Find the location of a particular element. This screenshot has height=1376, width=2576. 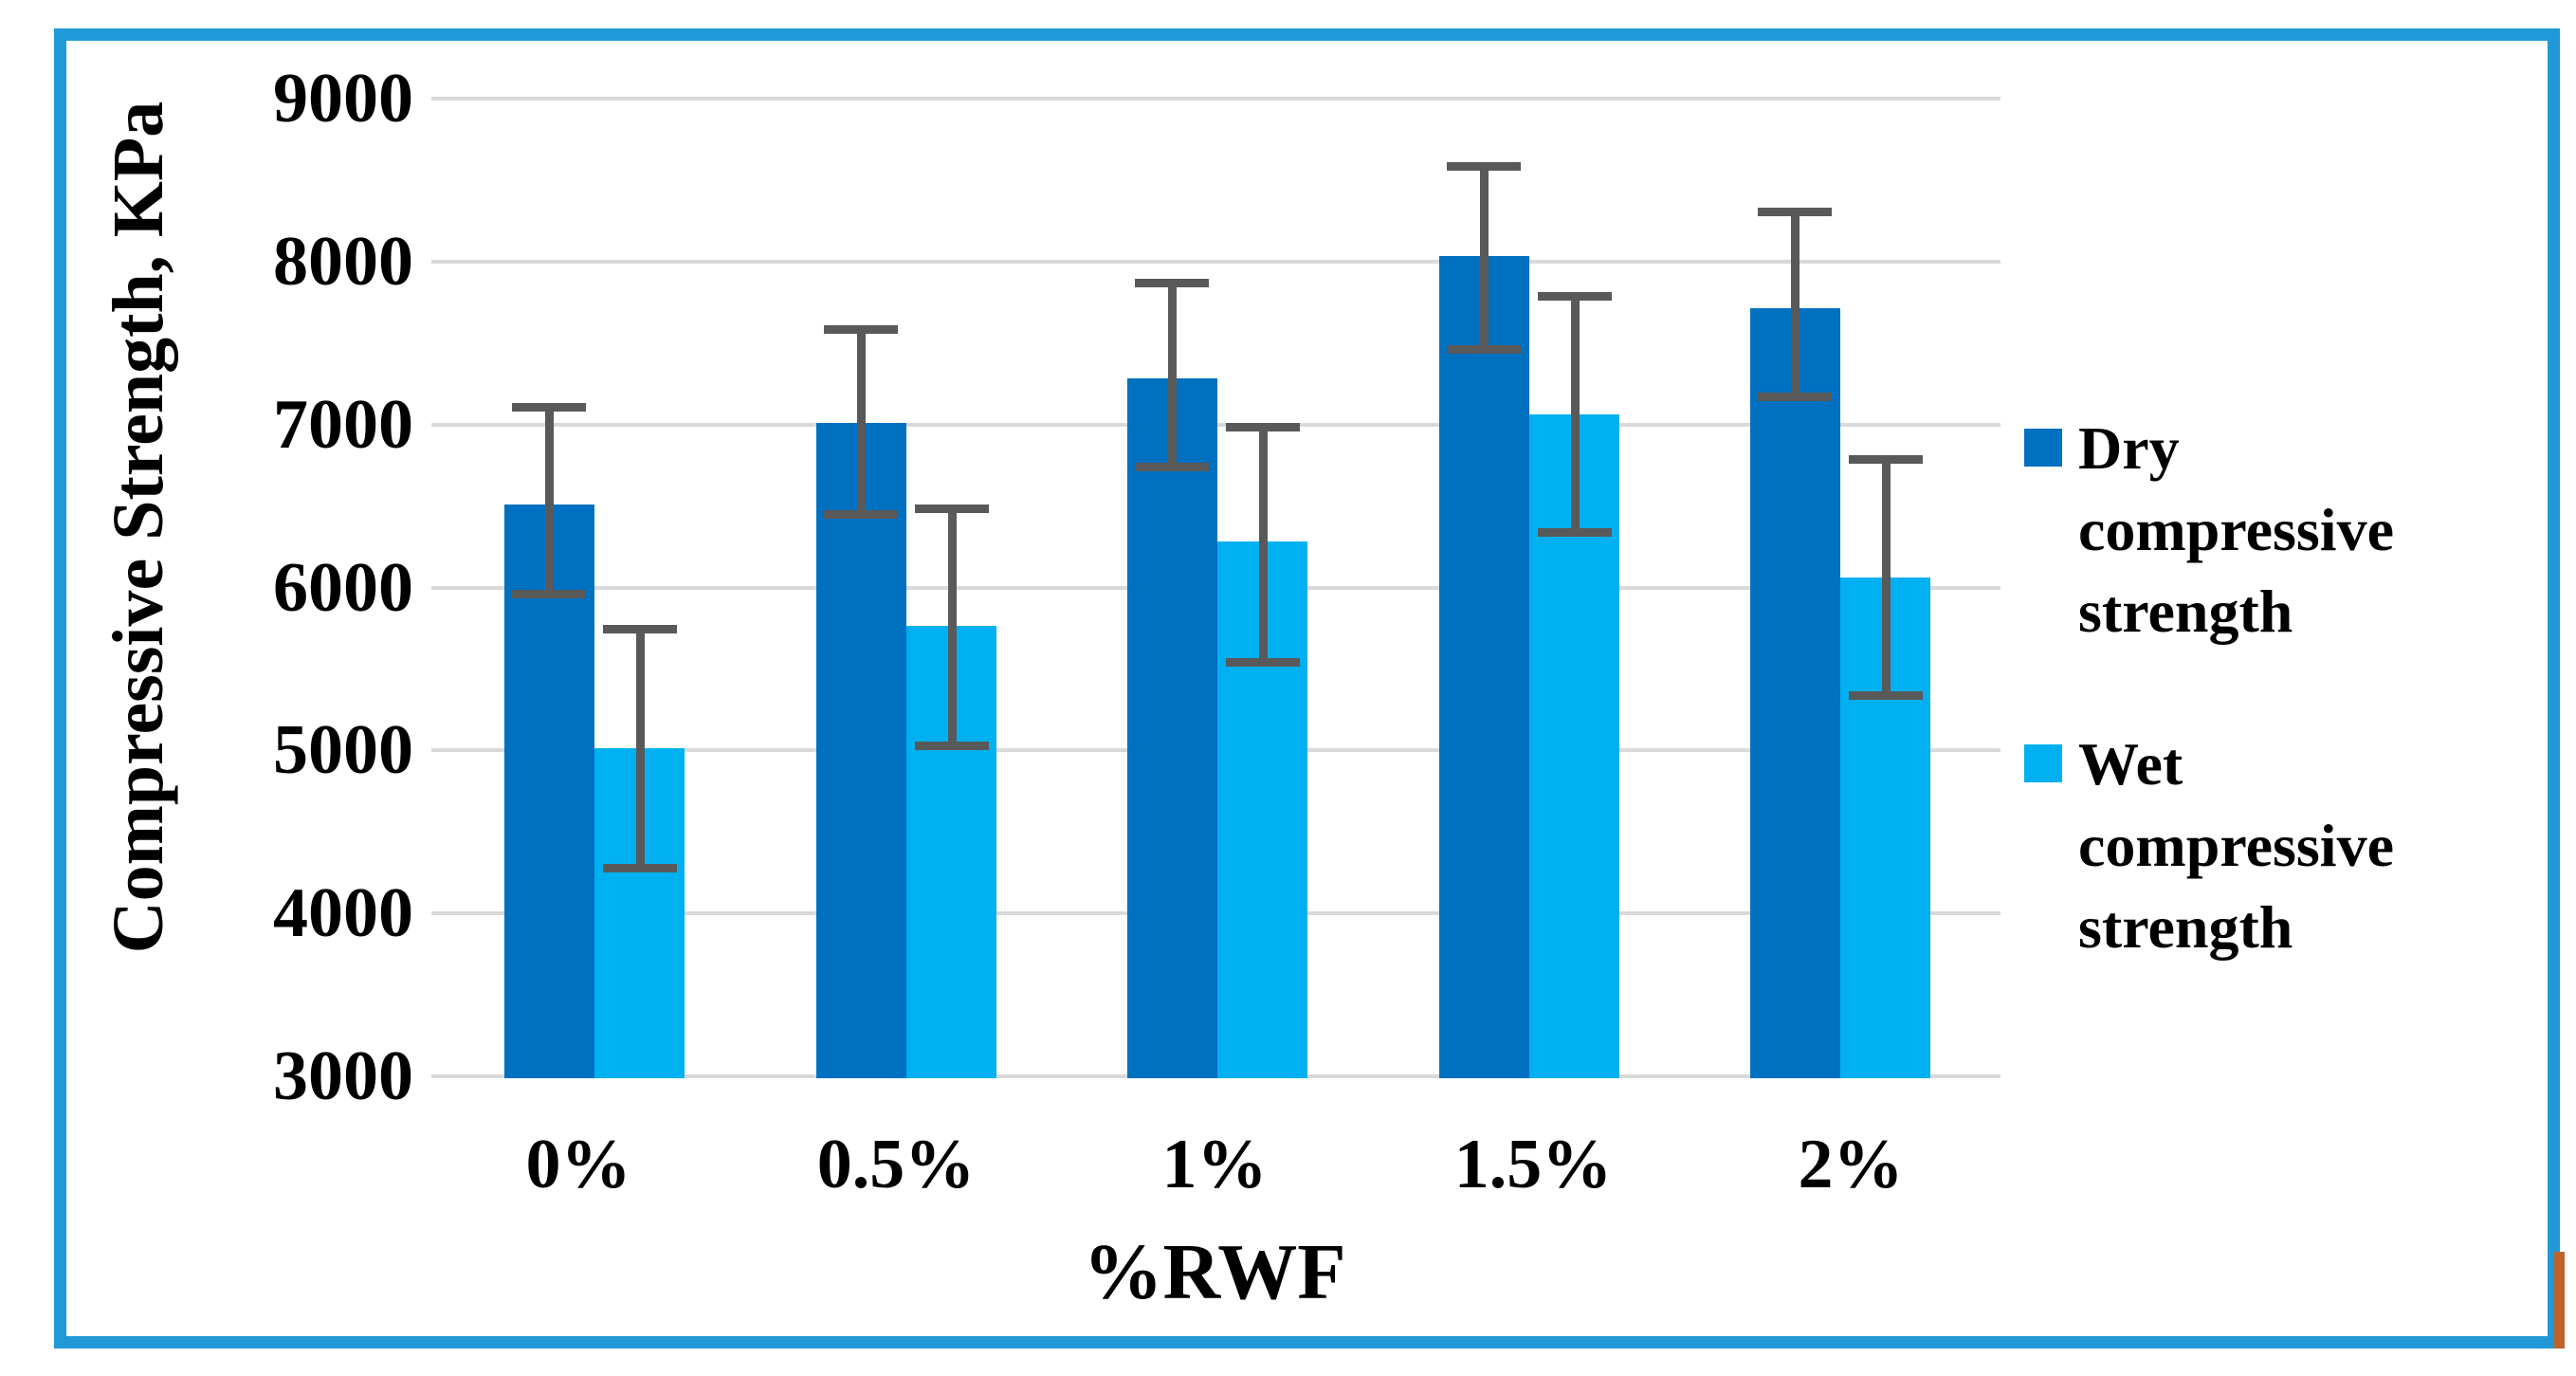

bar-dry-2% is located at coordinates (1795, 693).